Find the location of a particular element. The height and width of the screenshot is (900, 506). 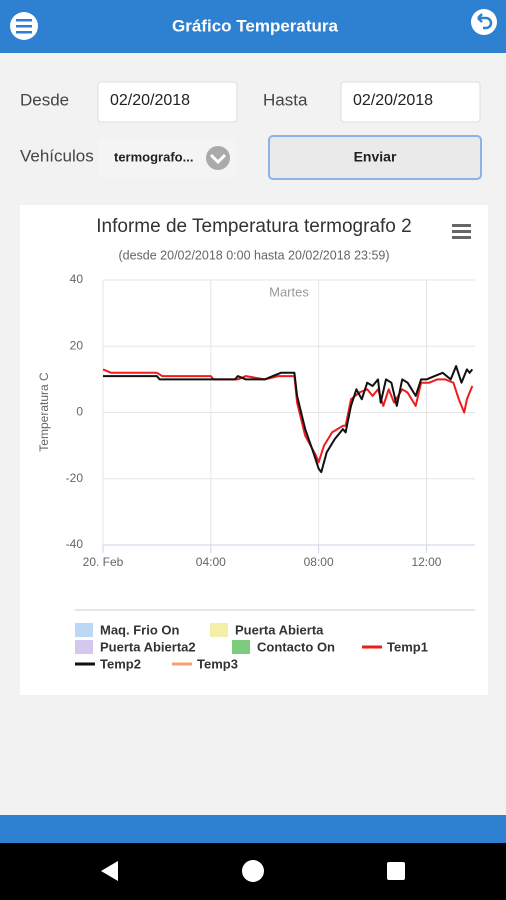

y-tick-label: -20 is located at coordinates (75, 478).